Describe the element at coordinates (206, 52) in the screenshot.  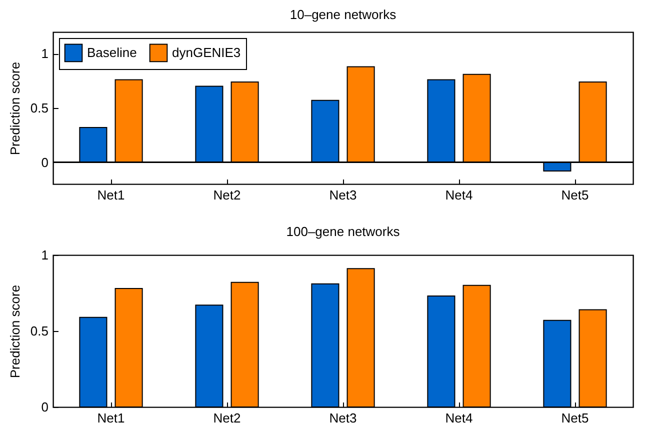
I see `legend-label: dynGENIE3` at that location.